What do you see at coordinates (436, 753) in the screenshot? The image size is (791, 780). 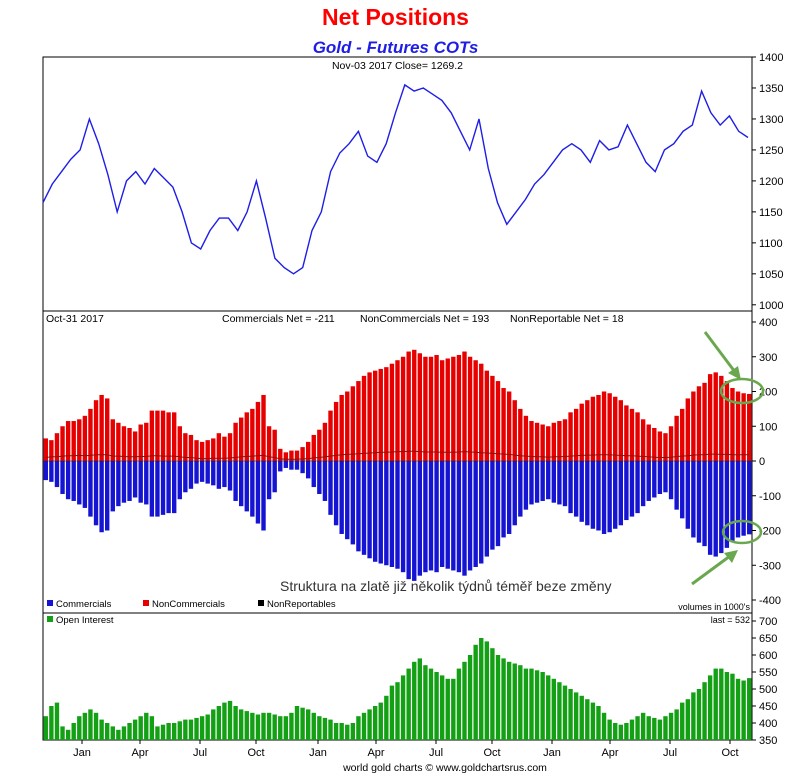 I see `x-tick-label: Jul` at bounding box center [436, 753].